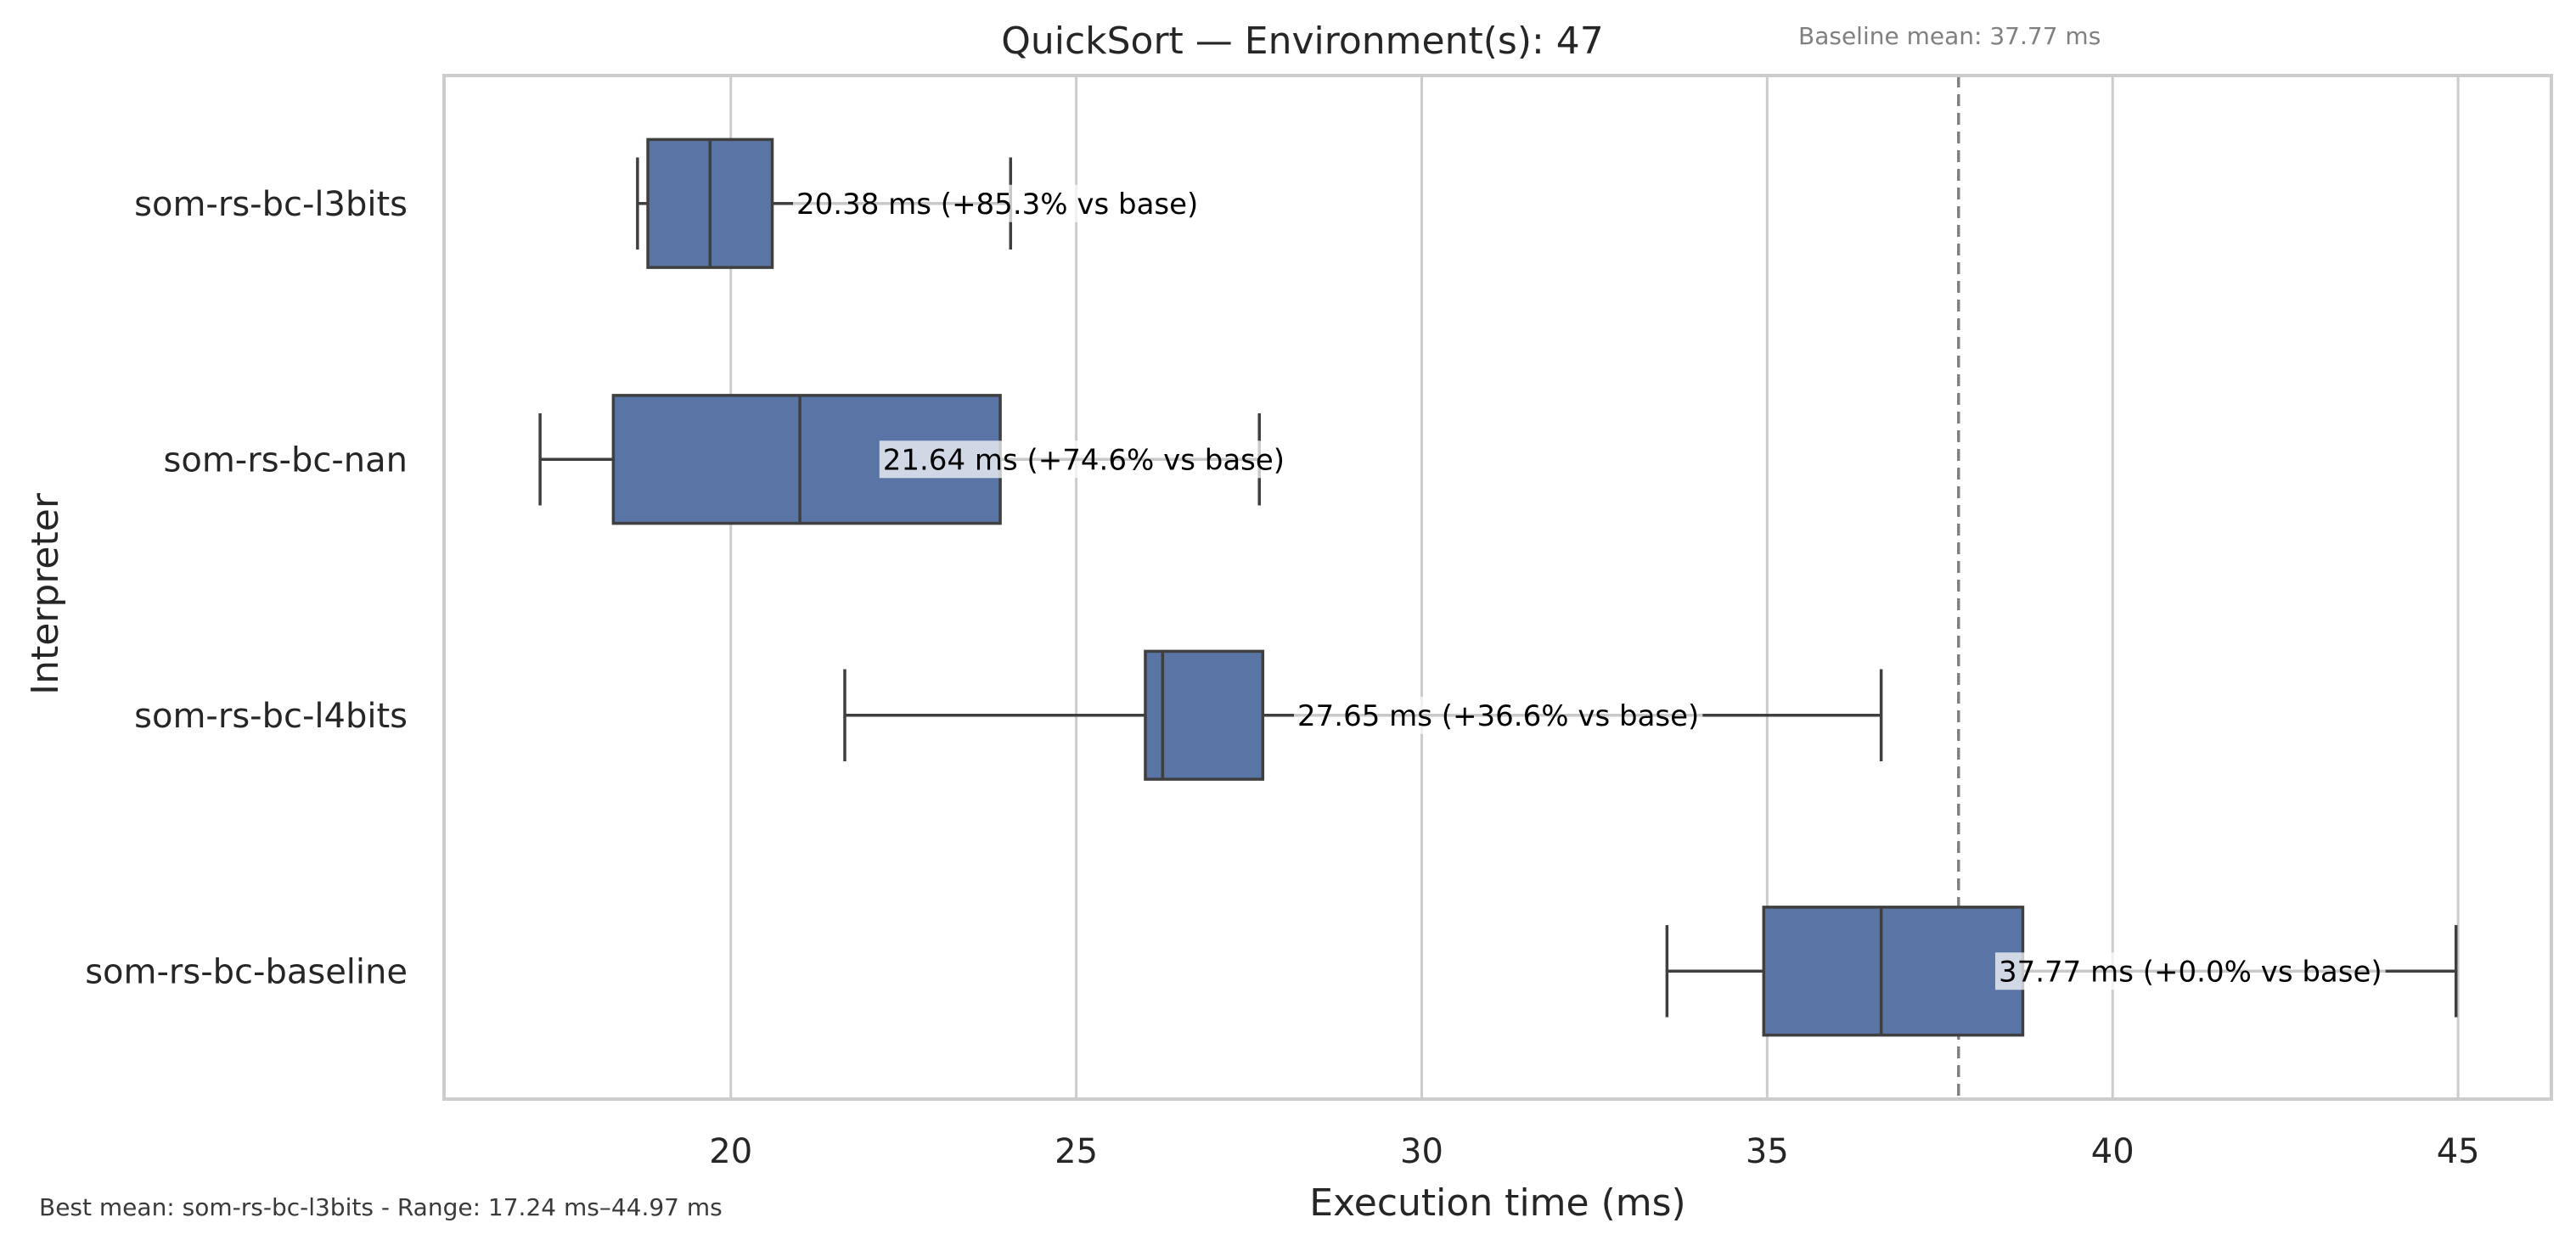 The width and height of the screenshot is (2576, 1251). What do you see at coordinates (1302, 41) in the screenshot?
I see `chart-title: QuickSort — Environment(s): 47` at bounding box center [1302, 41].